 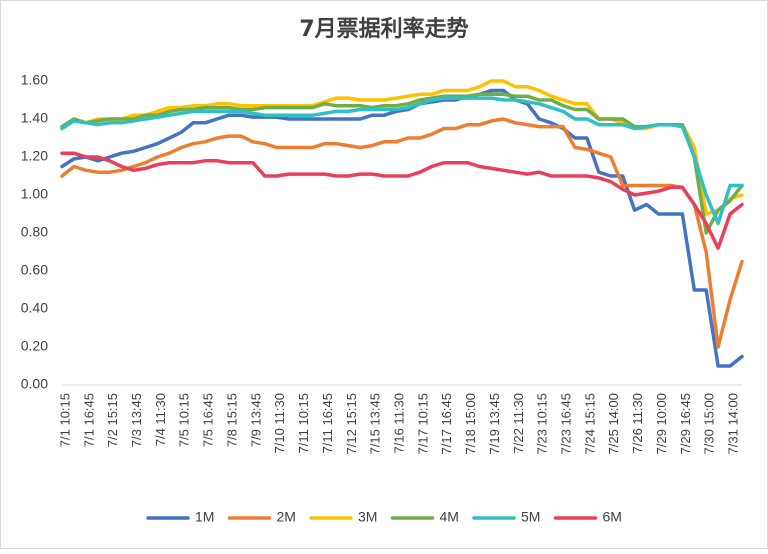 What do you see at coordinates (709, 423) in the screenshot?
I see `x-tick-label: 7/30 15:00` at bounding box center [709, 423].